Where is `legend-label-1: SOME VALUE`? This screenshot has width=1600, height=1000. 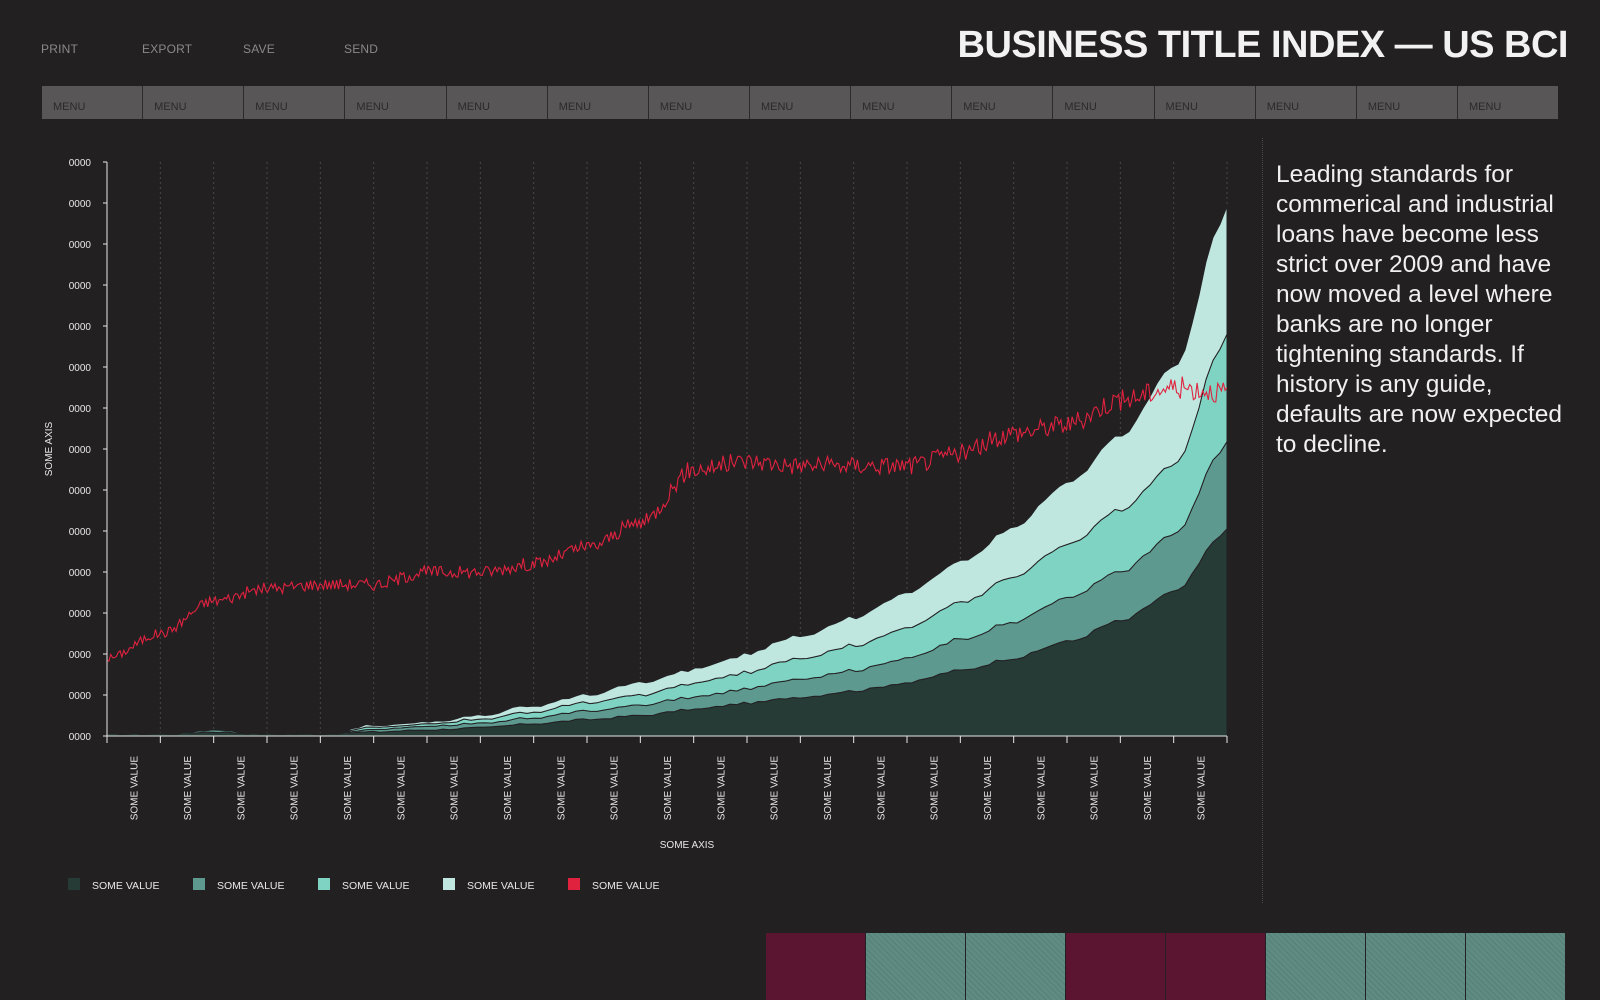
legend-label-1: SOME VALUE is located at coordinates (126, 886).